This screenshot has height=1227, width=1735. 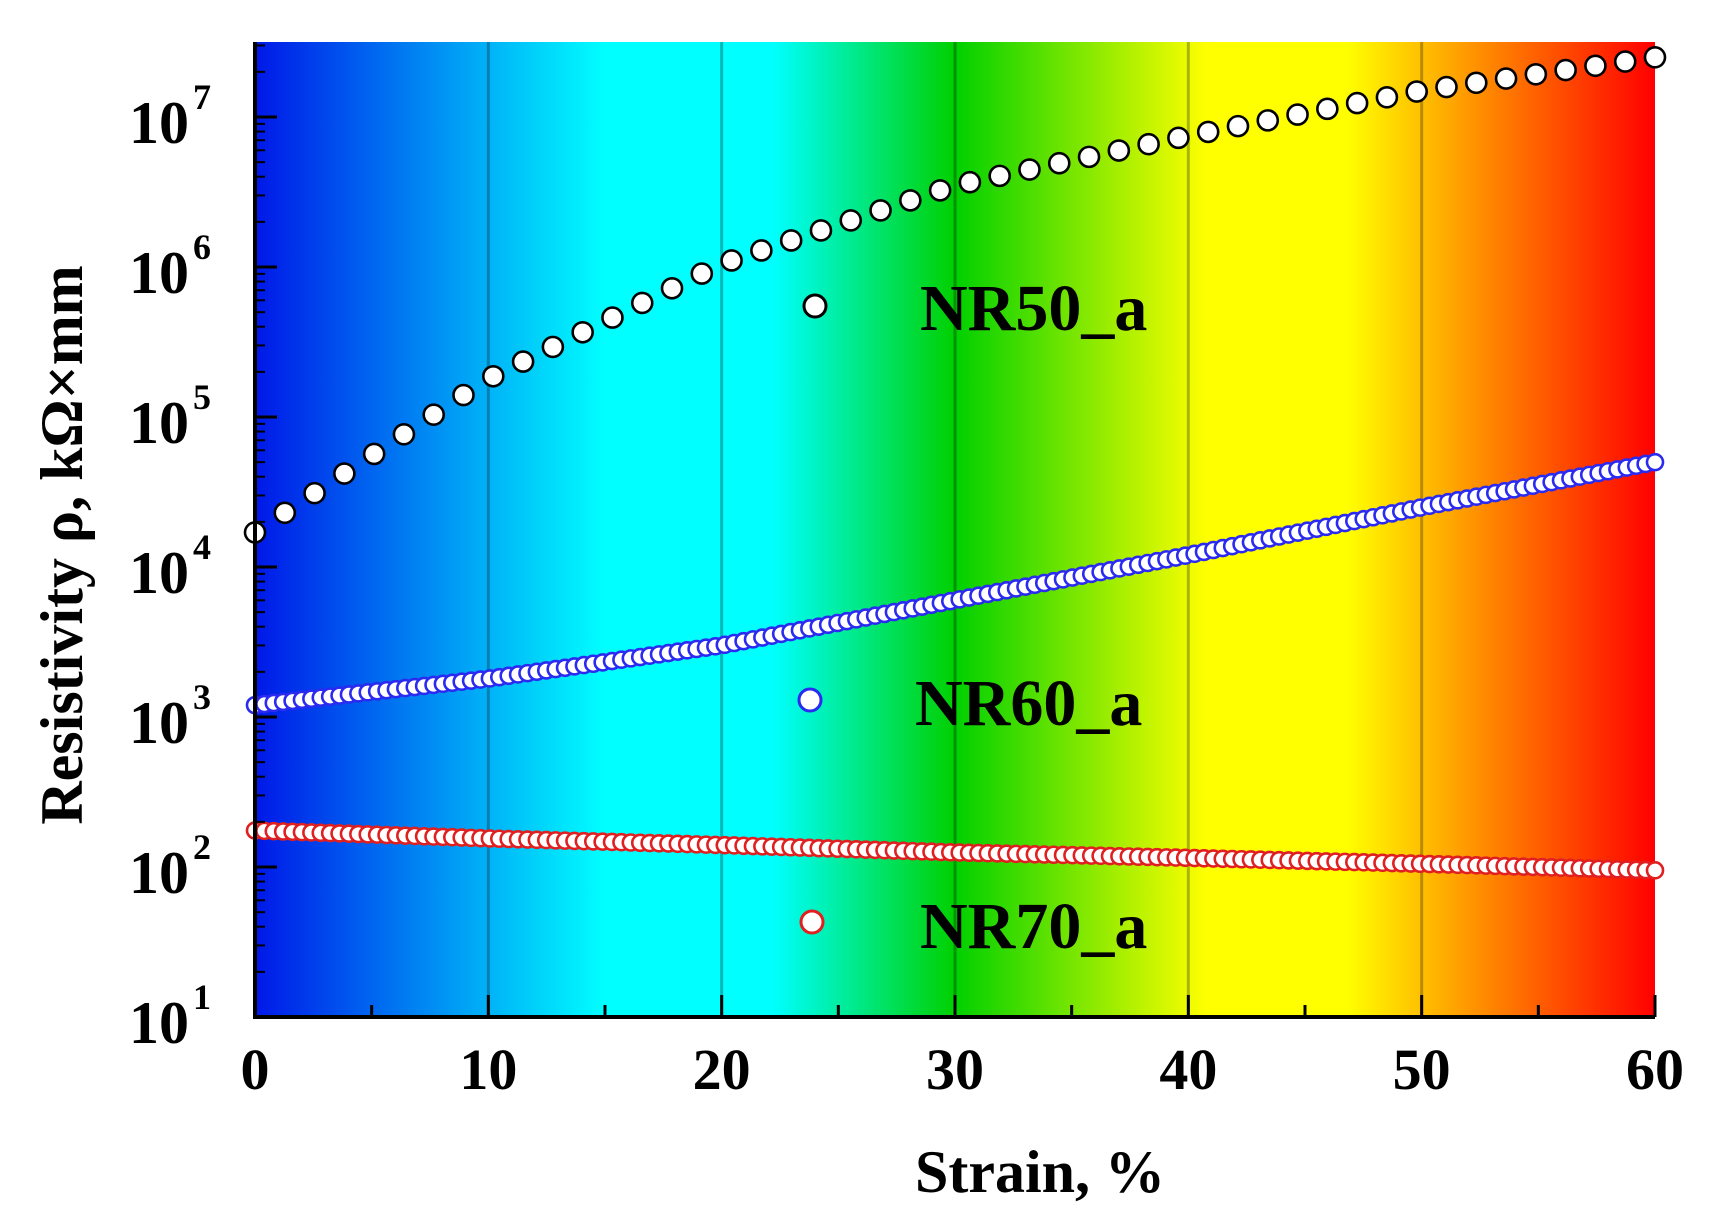 I want to click on y-tick-label-1e6: 10, so click(x=159, y=273).